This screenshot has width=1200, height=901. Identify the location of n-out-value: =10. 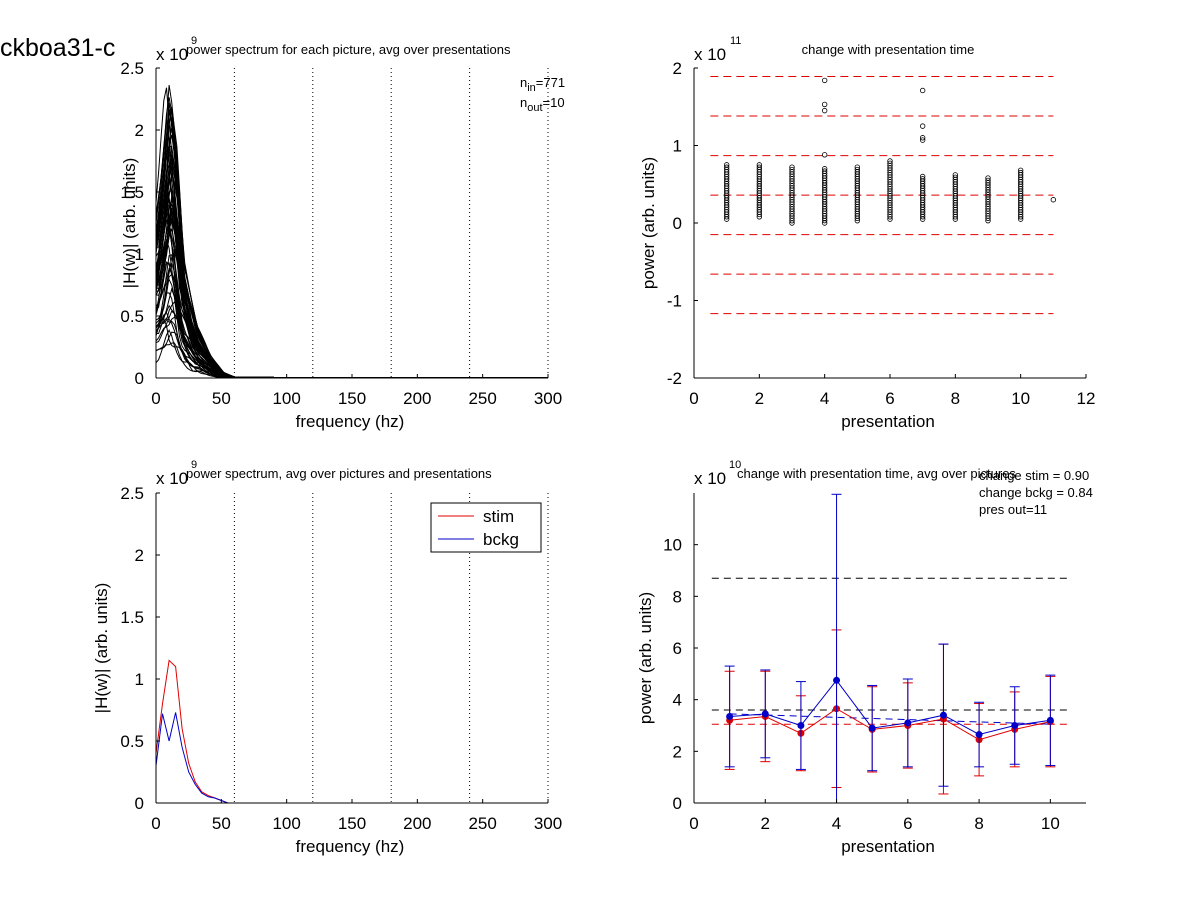
(554, 102).